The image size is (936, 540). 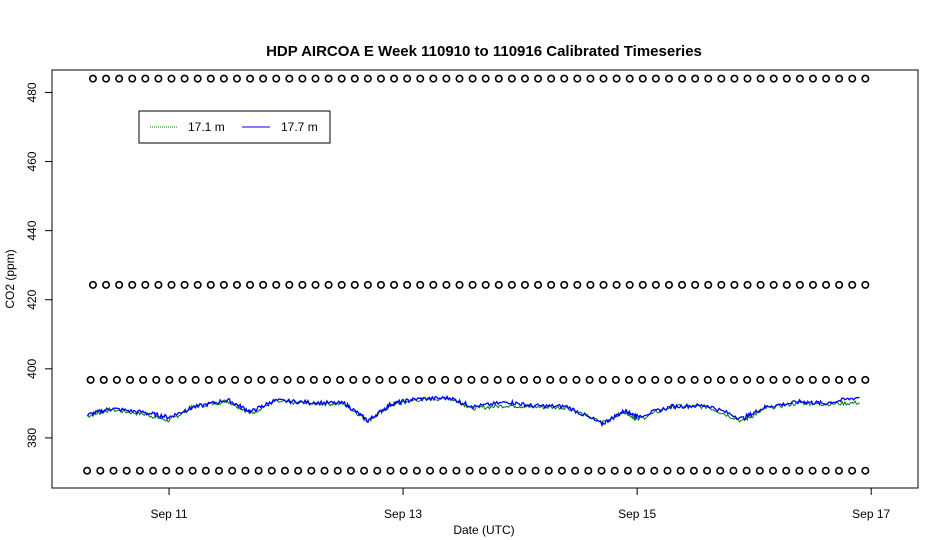 What do you see at coordinates (32, 299) in the screenshot?
I see `y-tick-label: 420` at bounding box center [32, 299].